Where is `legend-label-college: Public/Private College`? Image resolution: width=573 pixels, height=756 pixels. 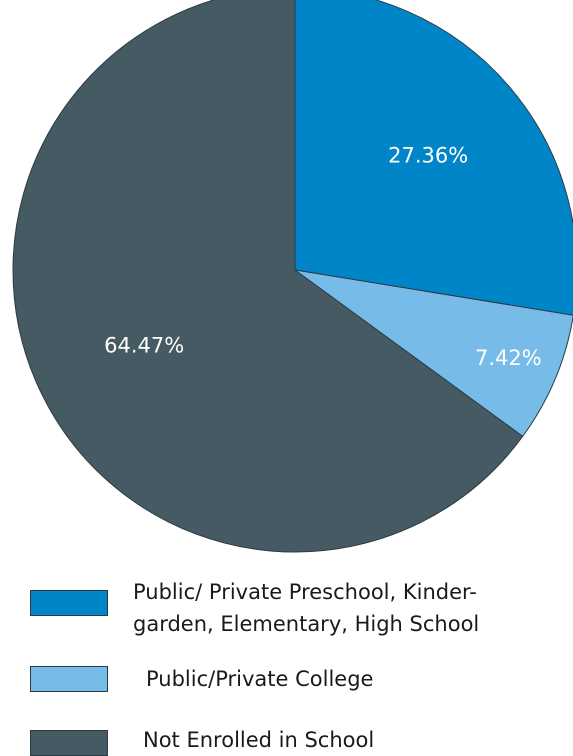
legend-label-college: Public/Private College is located at coordinates (260, 679).